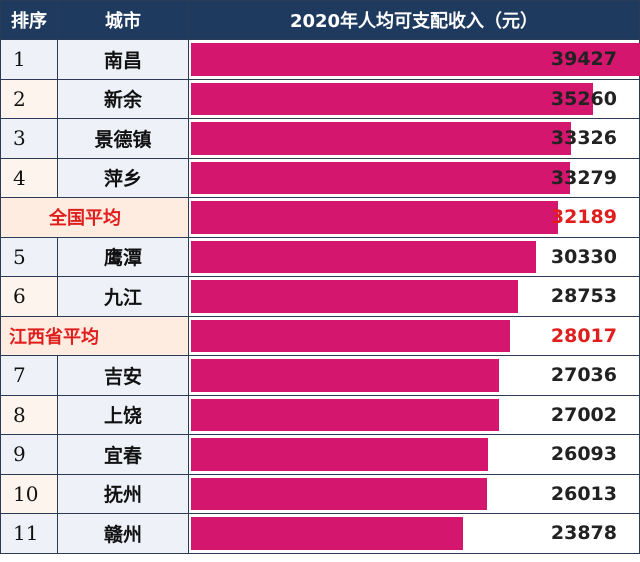 The image size is (640, 562). I want to click on table-row: 7 吉安 27036, so click(320, 375).